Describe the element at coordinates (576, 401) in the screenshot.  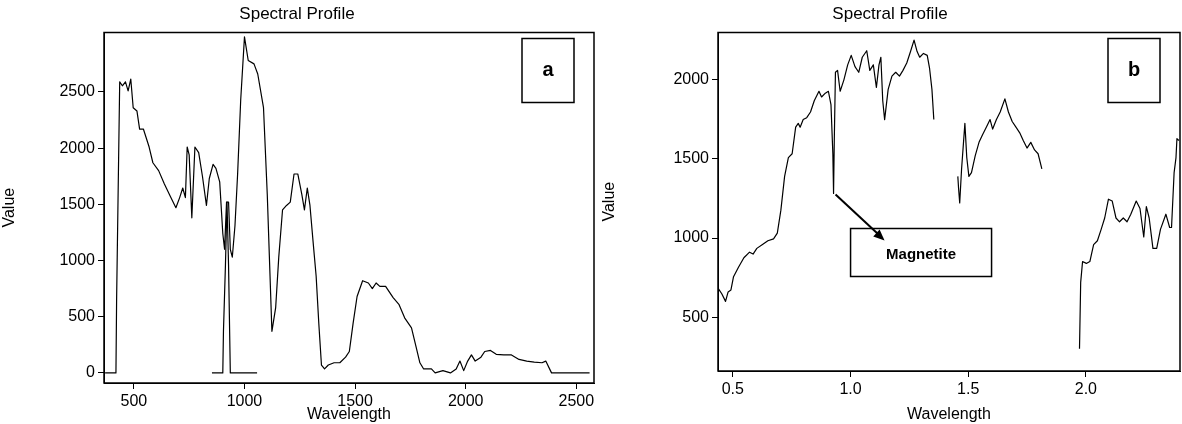
I see `x-tick-label: 2500` at that location.